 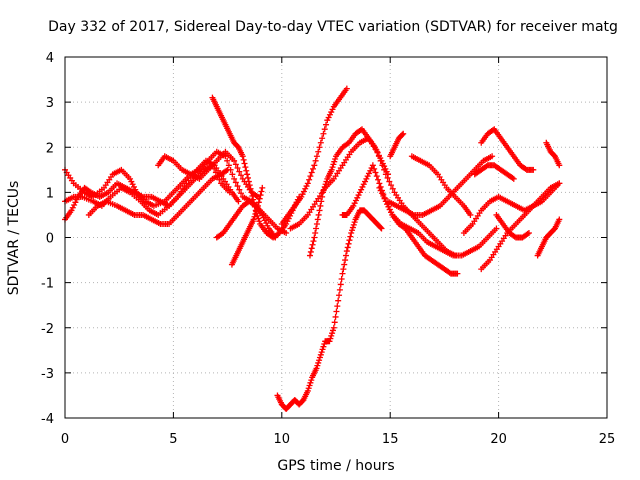 I want to click on x-tick-label: 15, so click(x=390, y=439).